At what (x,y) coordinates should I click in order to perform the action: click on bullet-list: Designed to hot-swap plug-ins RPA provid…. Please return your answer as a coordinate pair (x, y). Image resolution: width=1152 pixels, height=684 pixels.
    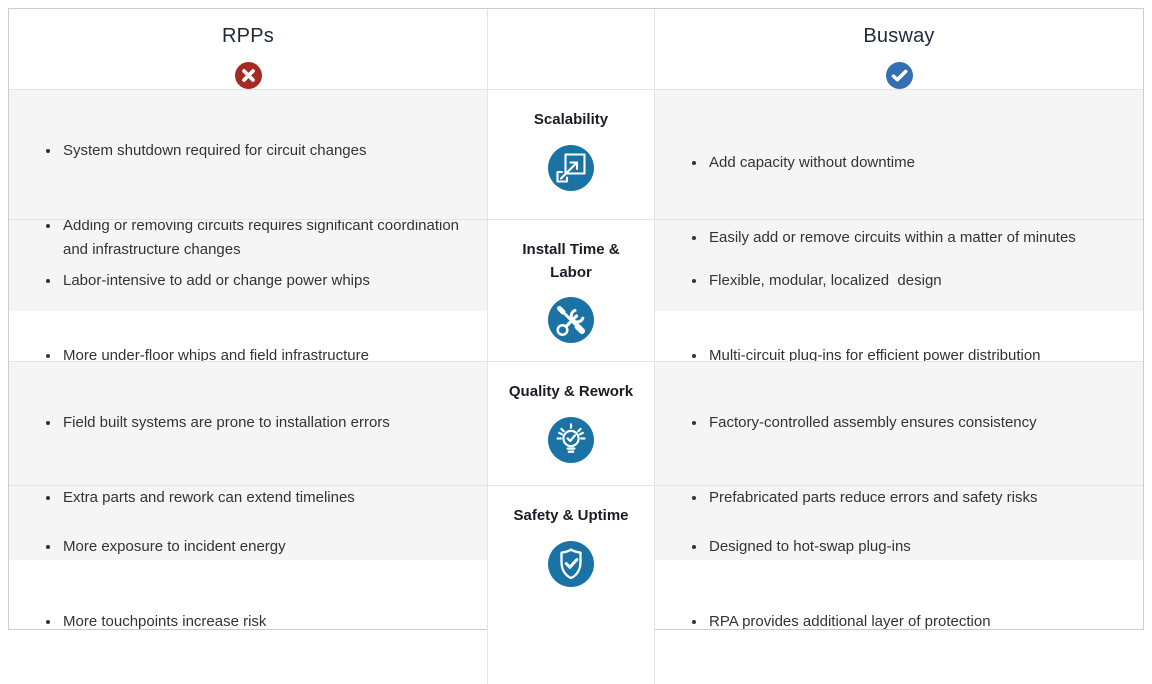
    Looking at the image, I should click on (830, 585).